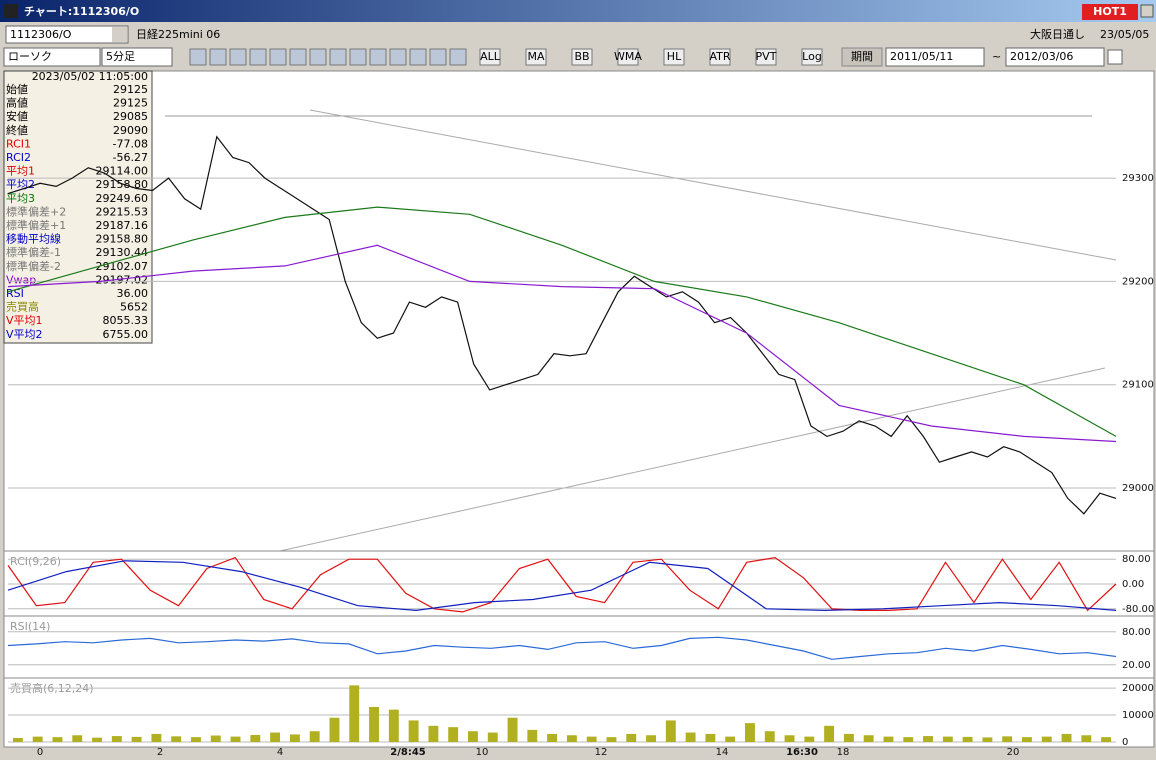 This screenshot has height=760, width=1156. What do you see at coordinates (862, 57) in the screenshot?
I see `period-button` at bounding box center [862, 57].